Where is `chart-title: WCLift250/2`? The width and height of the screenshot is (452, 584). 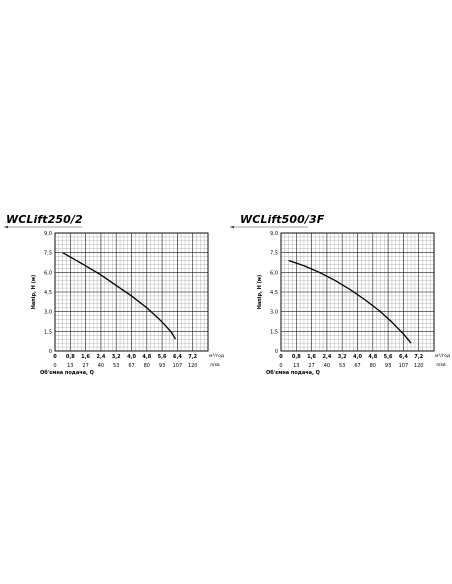
chart-title: WCLift250/2 is located at coordinates (44, 219).